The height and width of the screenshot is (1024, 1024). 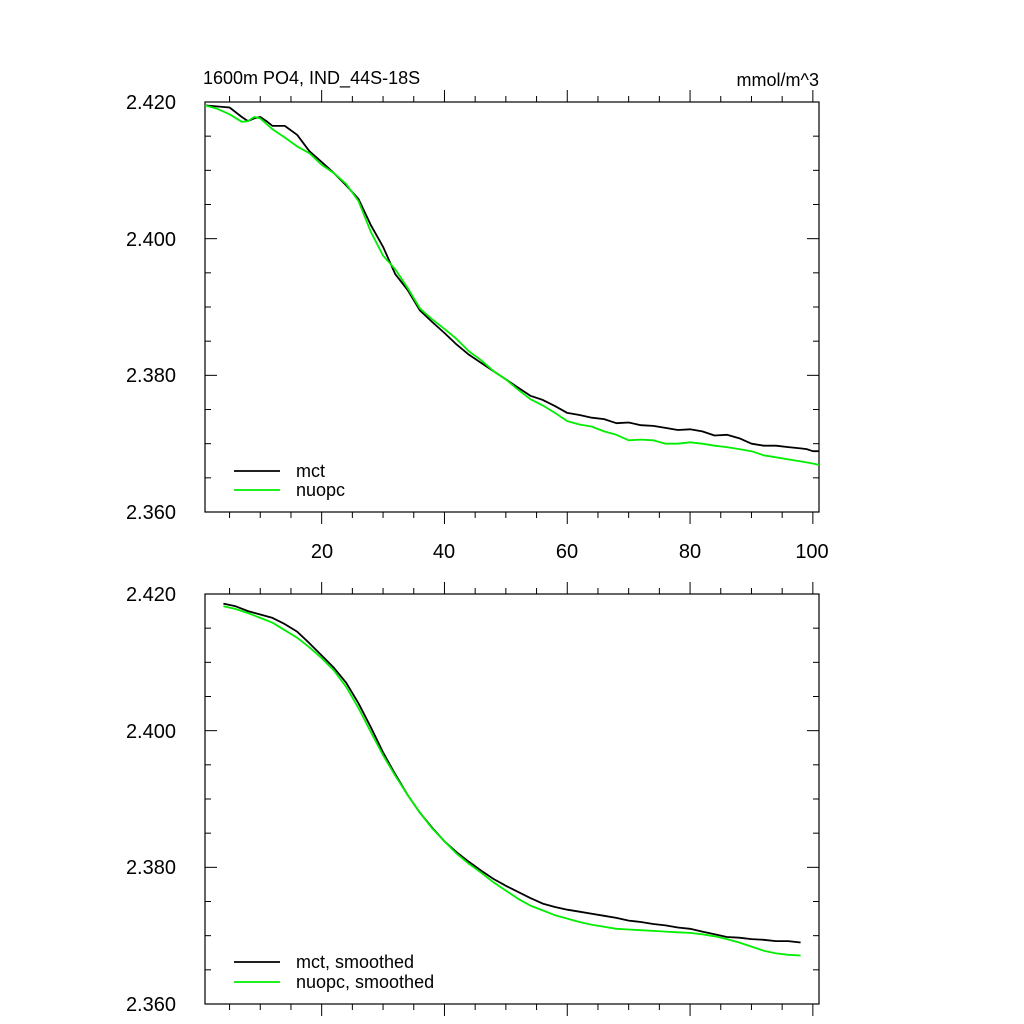 What do you see at coordinates (567, 552) in the screenshot?
I see `x-tick-label: 60` at bounding box center [567, 552].